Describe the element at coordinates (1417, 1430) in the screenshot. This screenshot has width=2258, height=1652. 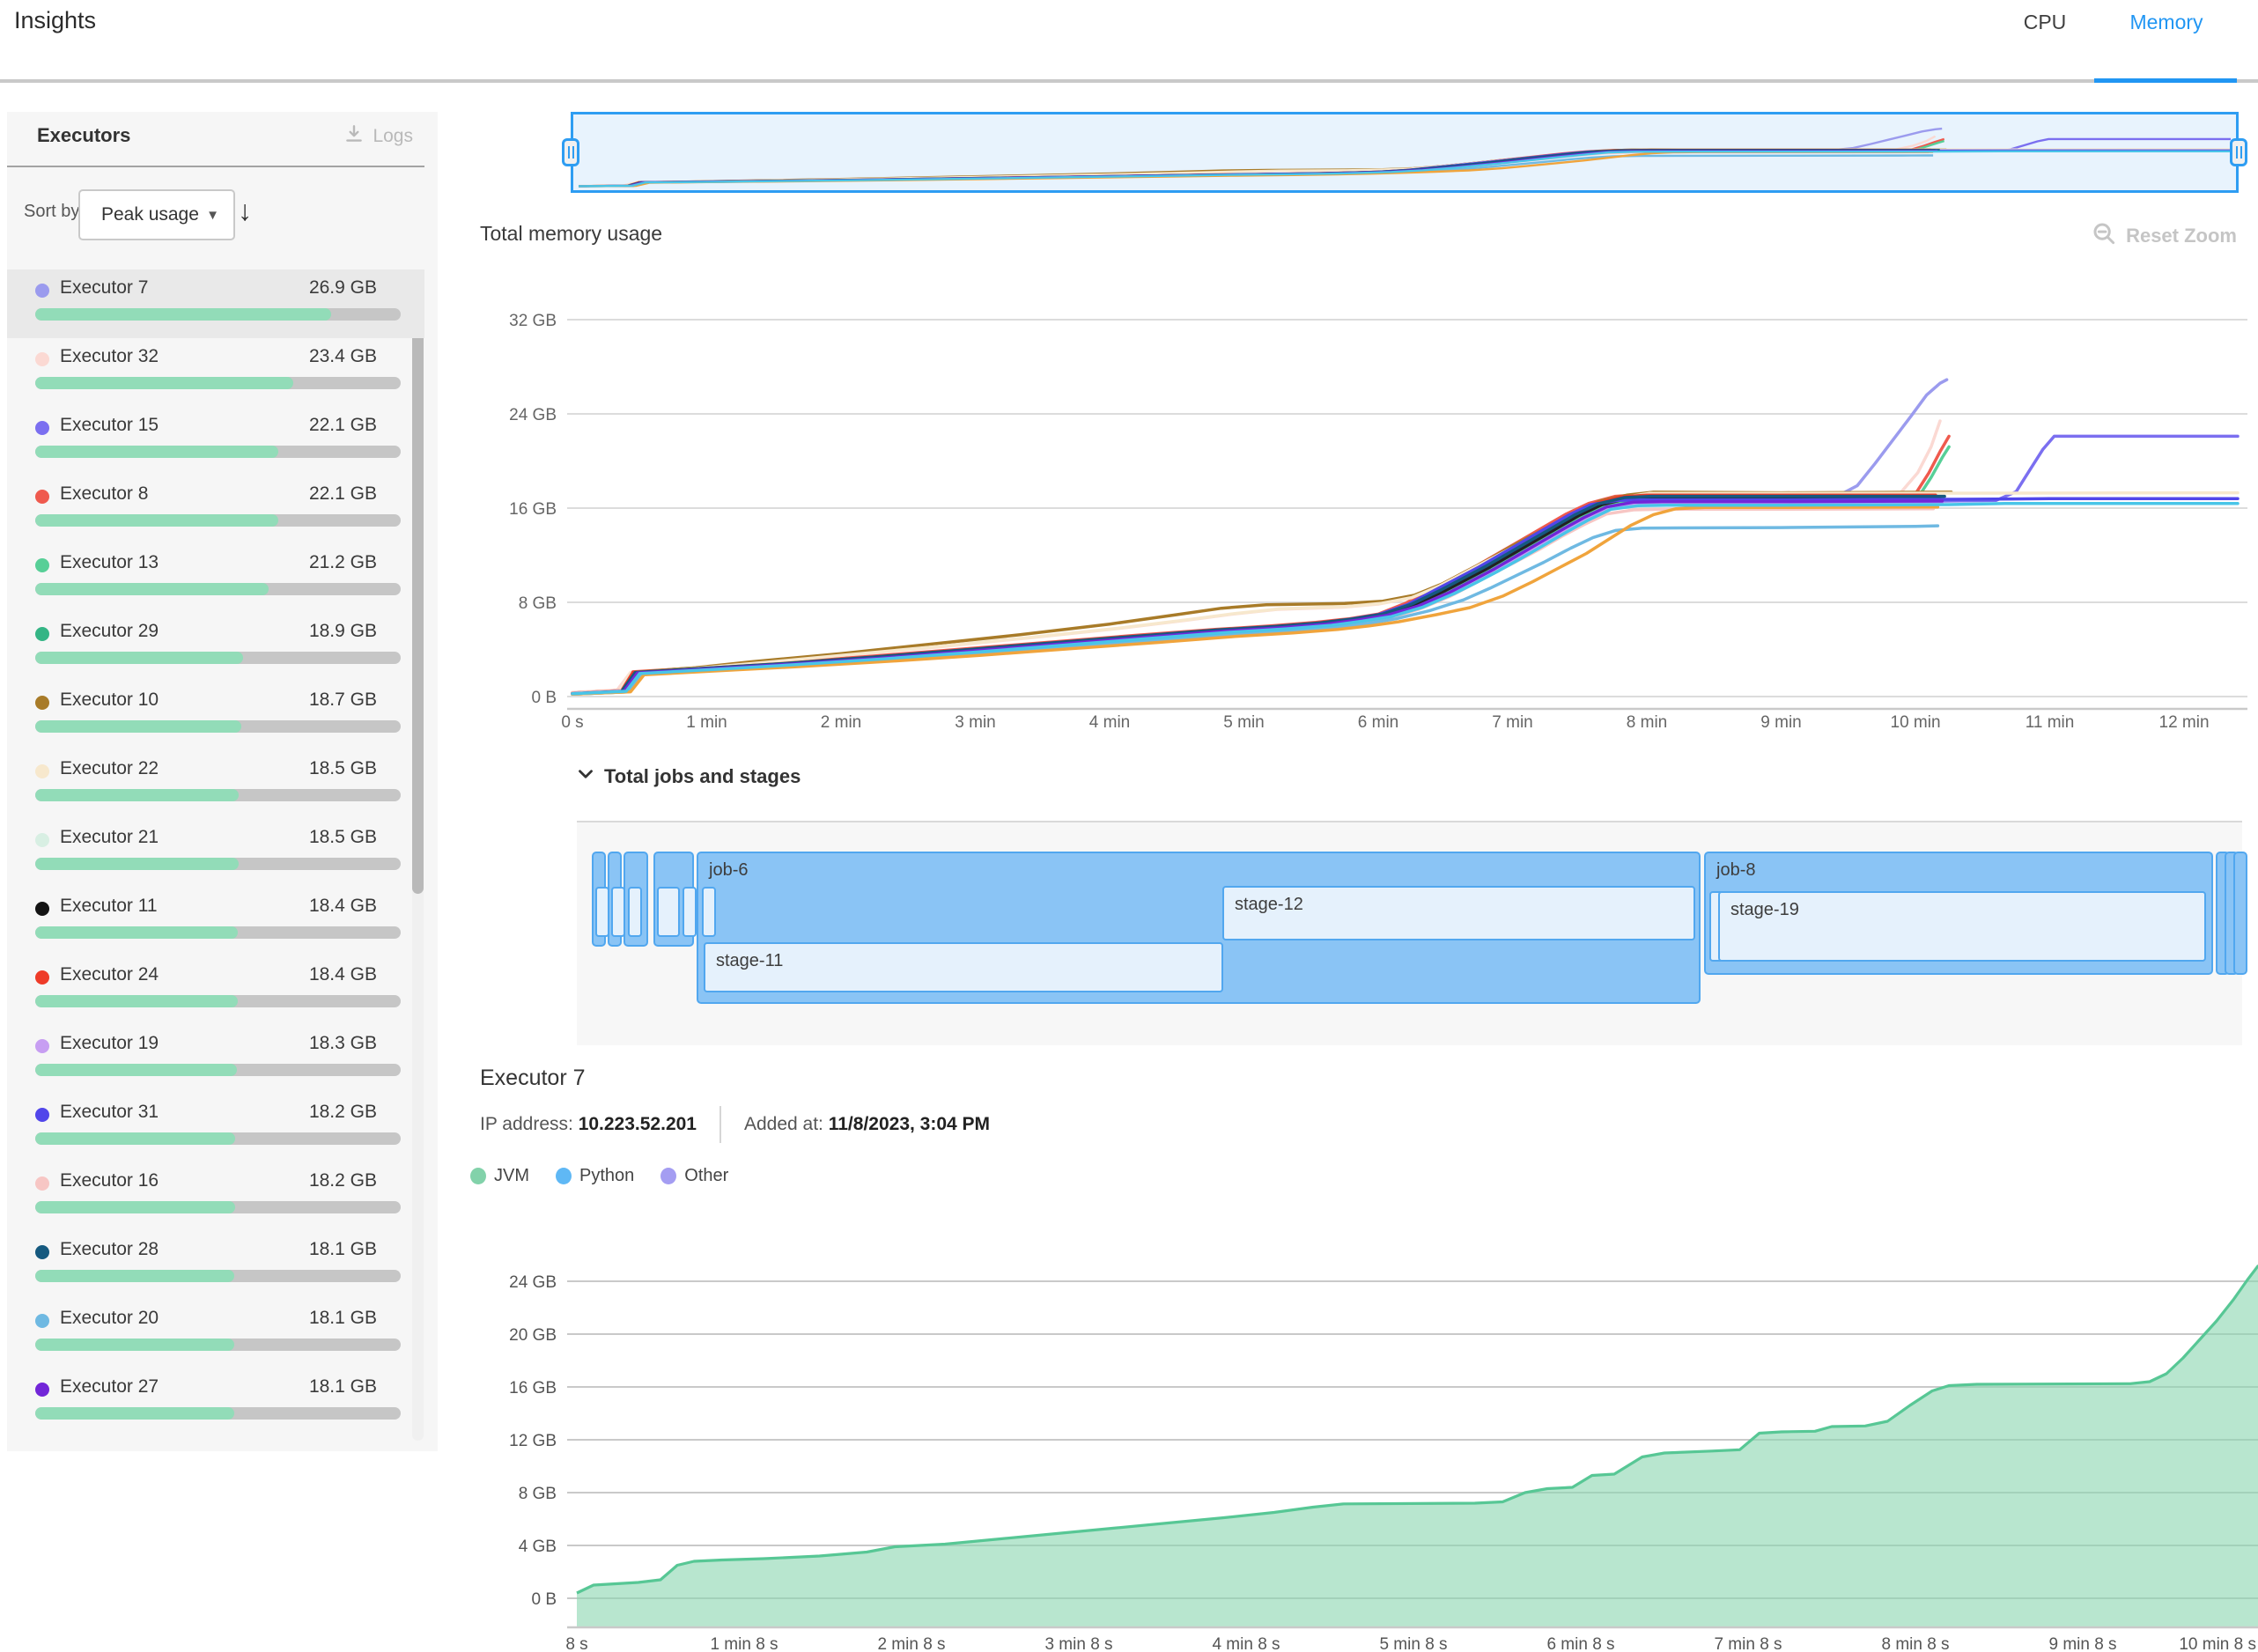
I see `memory-area-line` at that location.